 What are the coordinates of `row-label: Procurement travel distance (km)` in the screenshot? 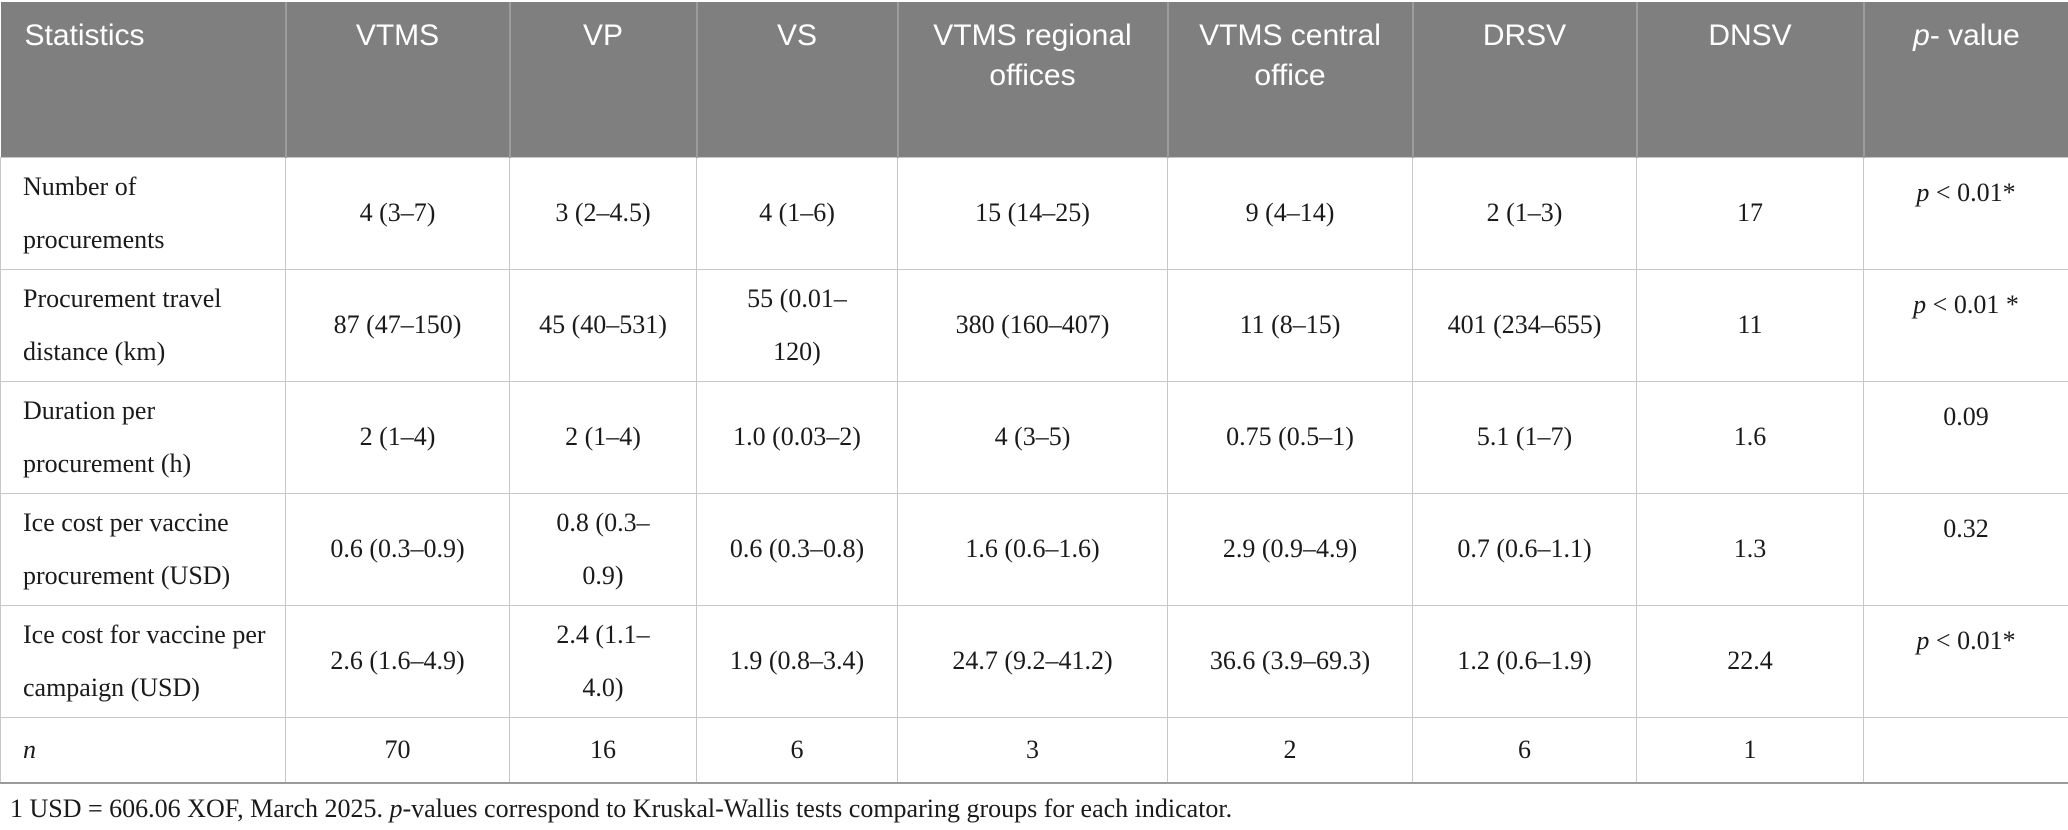 It's located at (143, 325).